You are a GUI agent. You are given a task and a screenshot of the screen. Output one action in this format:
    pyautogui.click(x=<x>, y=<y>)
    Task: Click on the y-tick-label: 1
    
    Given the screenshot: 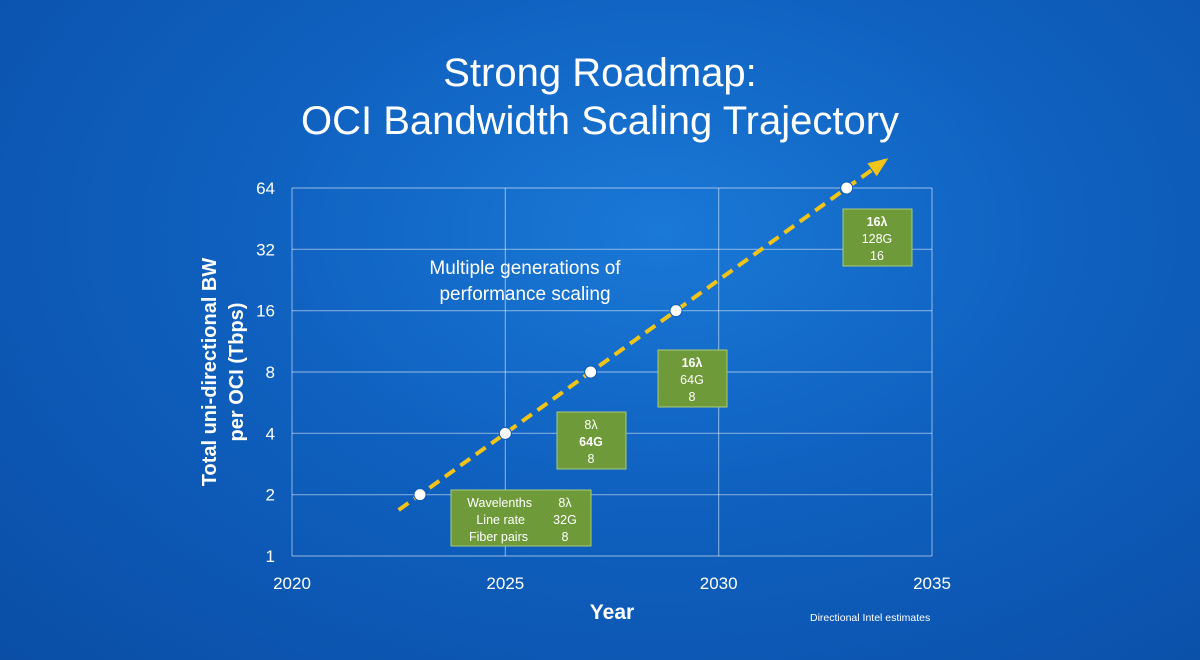 What is the action you would take?
    pyautogui.click(x=270, y=556)
    